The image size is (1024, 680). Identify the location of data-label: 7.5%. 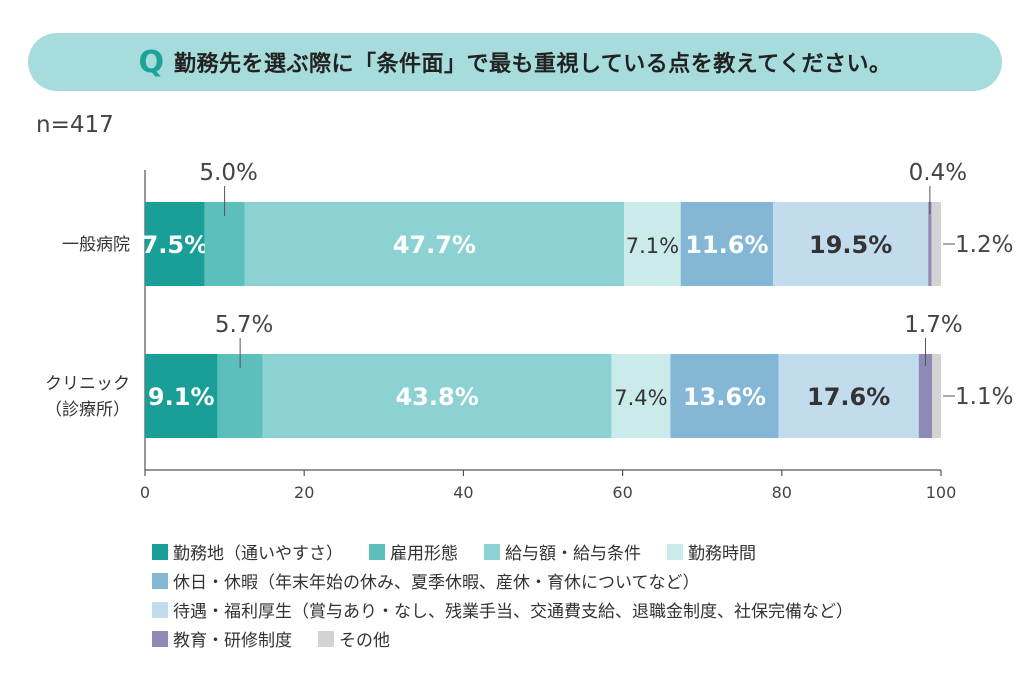
(175, 245).